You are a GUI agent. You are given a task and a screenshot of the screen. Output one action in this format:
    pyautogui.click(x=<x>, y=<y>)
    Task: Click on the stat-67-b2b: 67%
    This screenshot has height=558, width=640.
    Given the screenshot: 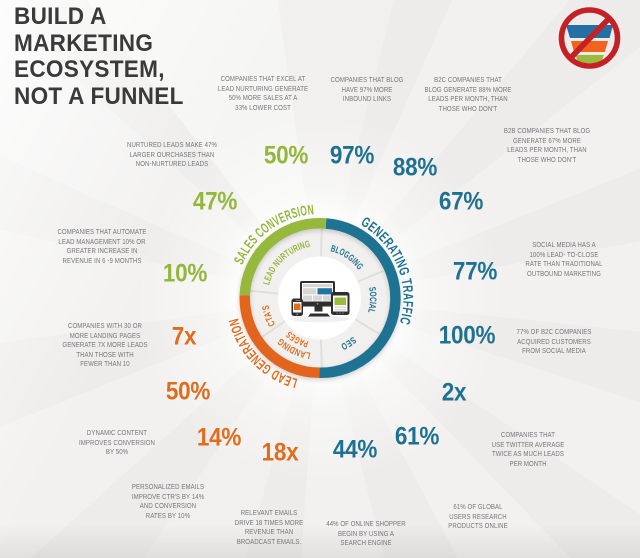 What is the action you would take?
    pyautogui.click(x=461, y=201)
    